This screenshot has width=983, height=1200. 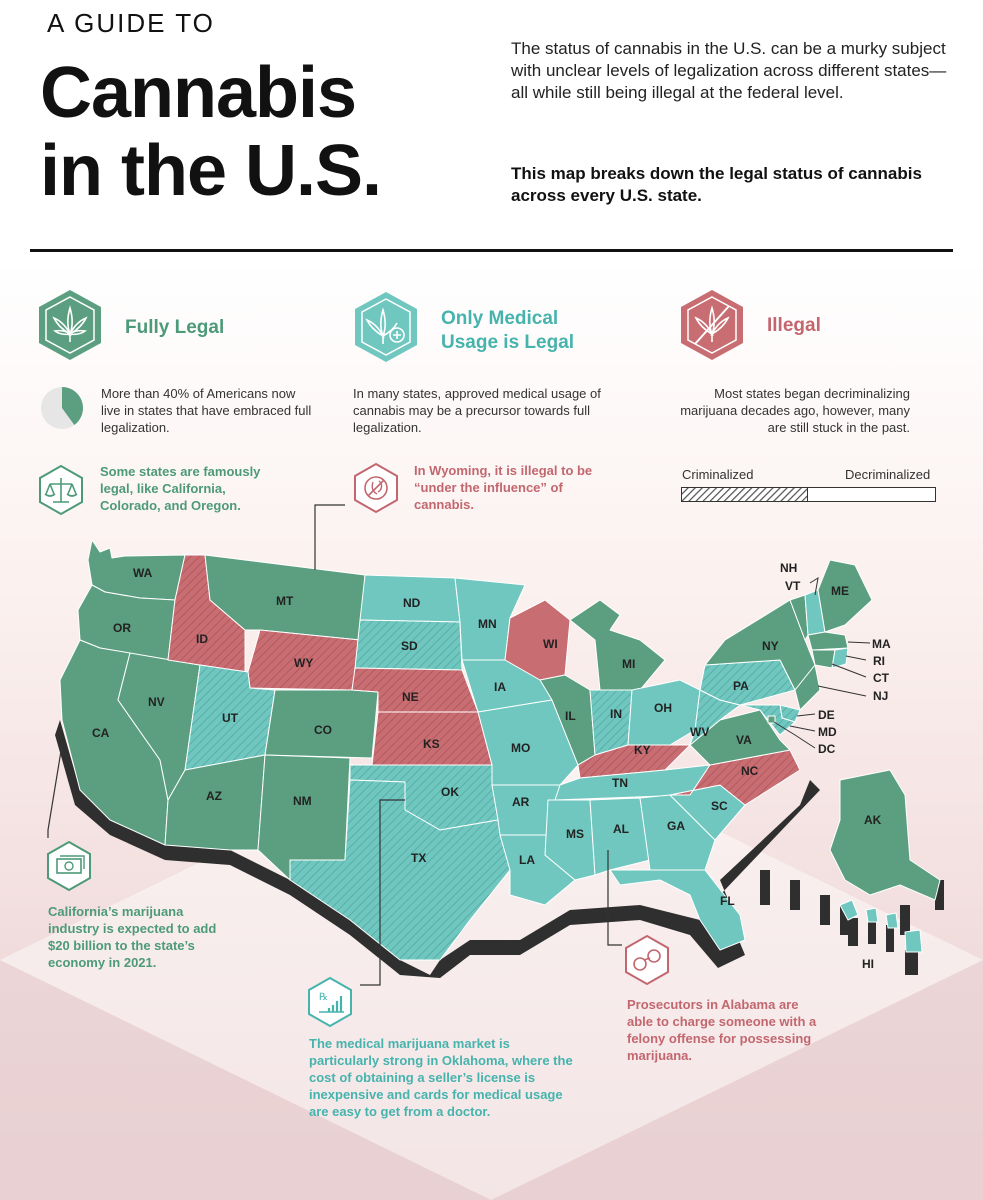 I want to click on state-ny, so click(x=760, y=645).